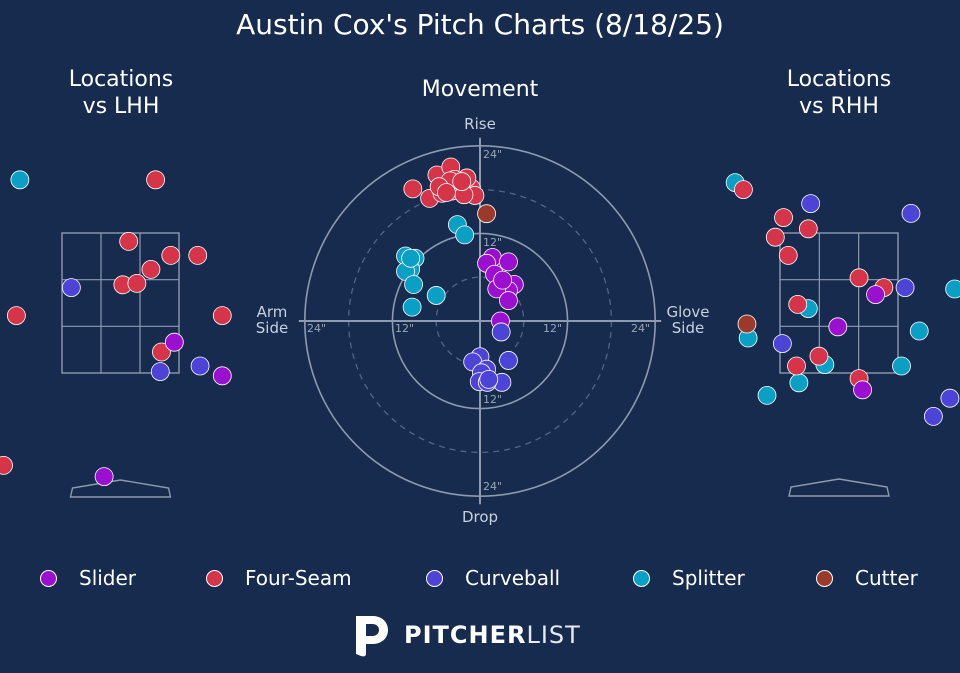  What do you see at coordinates (513, 578) in the screenshot?
I see `legend-label-curveball: Curveball` at bounding box center [513, 578].